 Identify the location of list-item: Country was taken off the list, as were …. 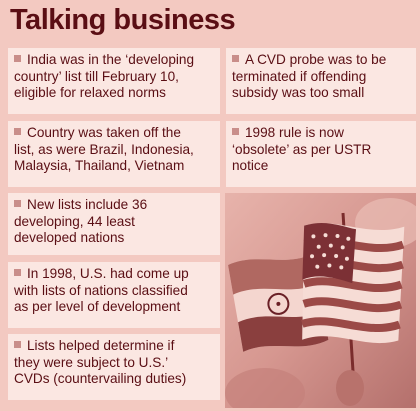
(114, 154).